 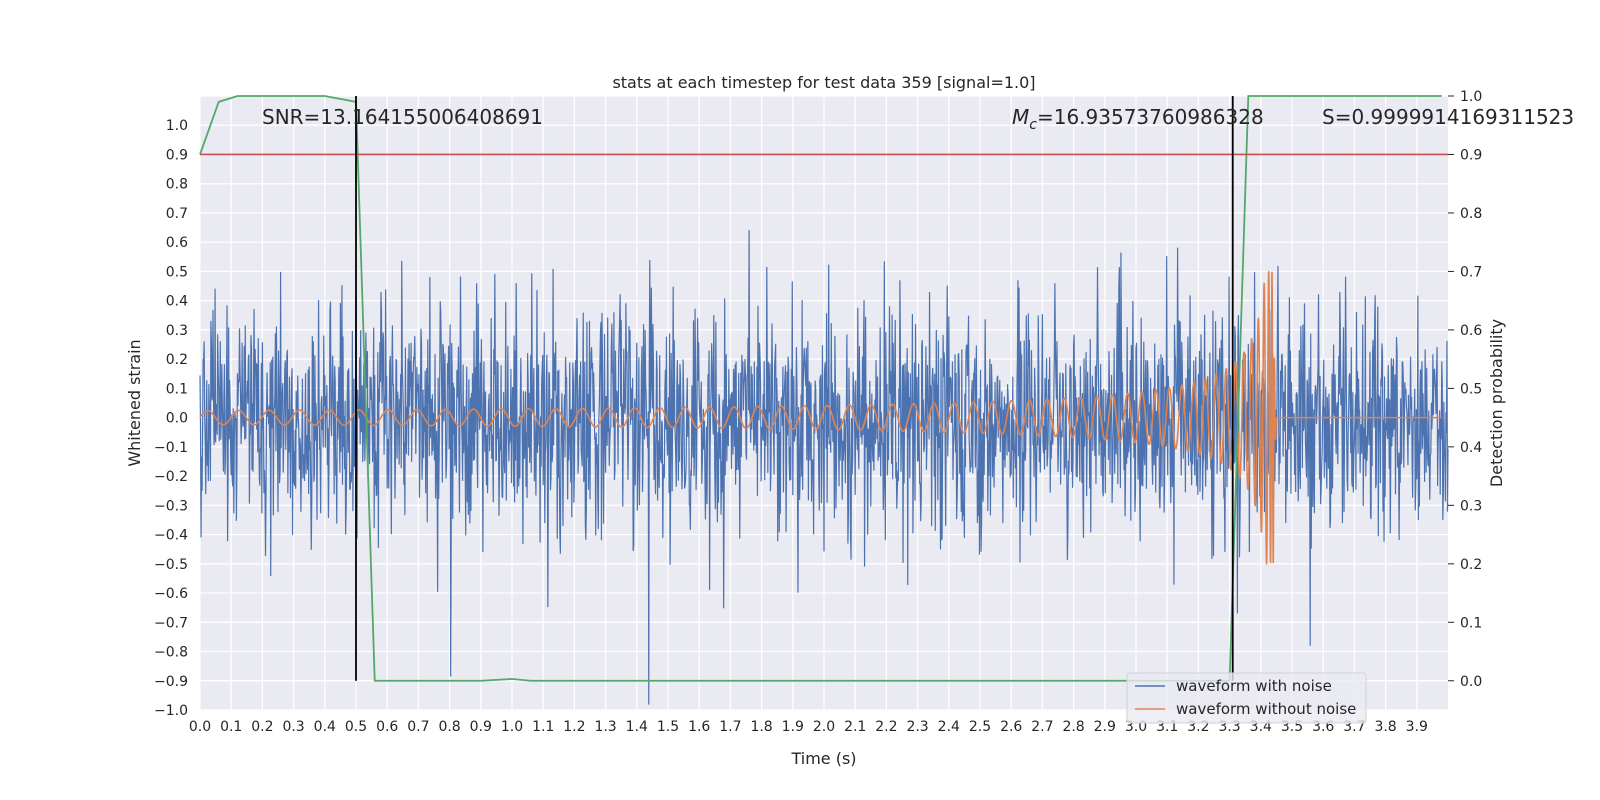 What do you see at coordinates (171, 565) in the screenshot?
I see `y-tick-label: −0.5` at bounding box center [171, 565].